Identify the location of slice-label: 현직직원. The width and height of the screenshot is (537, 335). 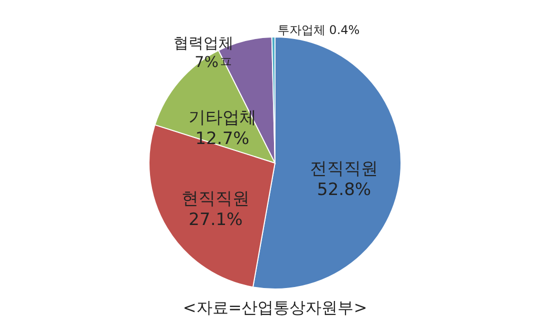
(216, 198).